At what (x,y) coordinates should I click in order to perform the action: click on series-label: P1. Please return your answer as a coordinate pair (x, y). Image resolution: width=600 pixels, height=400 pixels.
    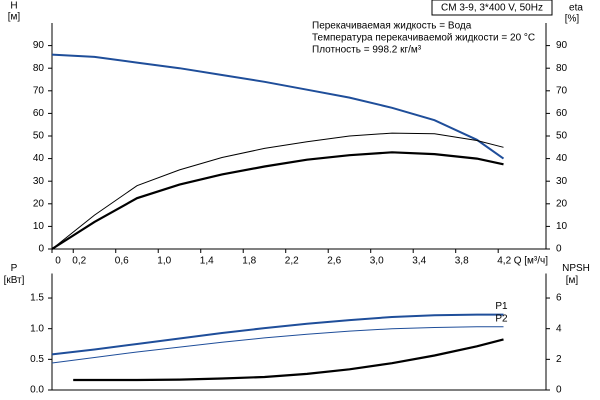
    Looking at the image, I should click on (501, 306).